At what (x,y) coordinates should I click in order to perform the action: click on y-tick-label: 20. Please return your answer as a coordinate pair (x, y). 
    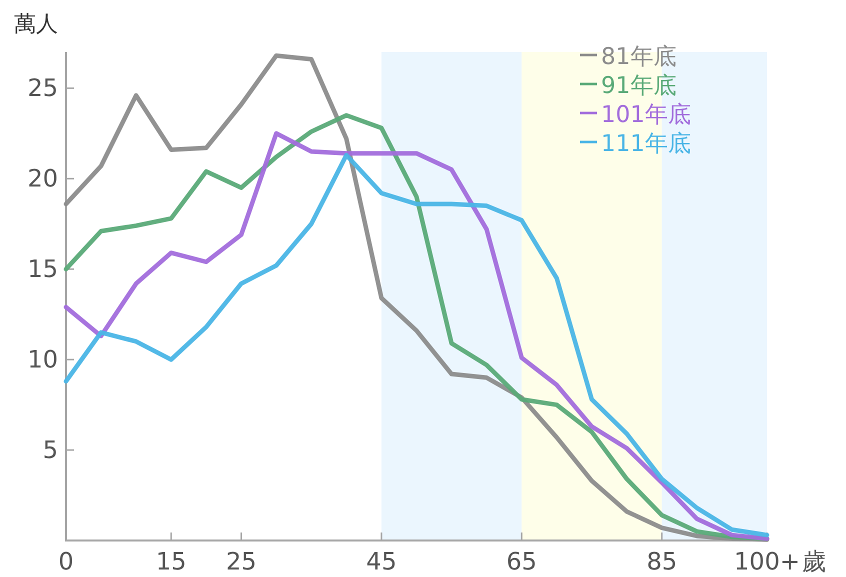
    Looking at the image, I should click on (42, 178).